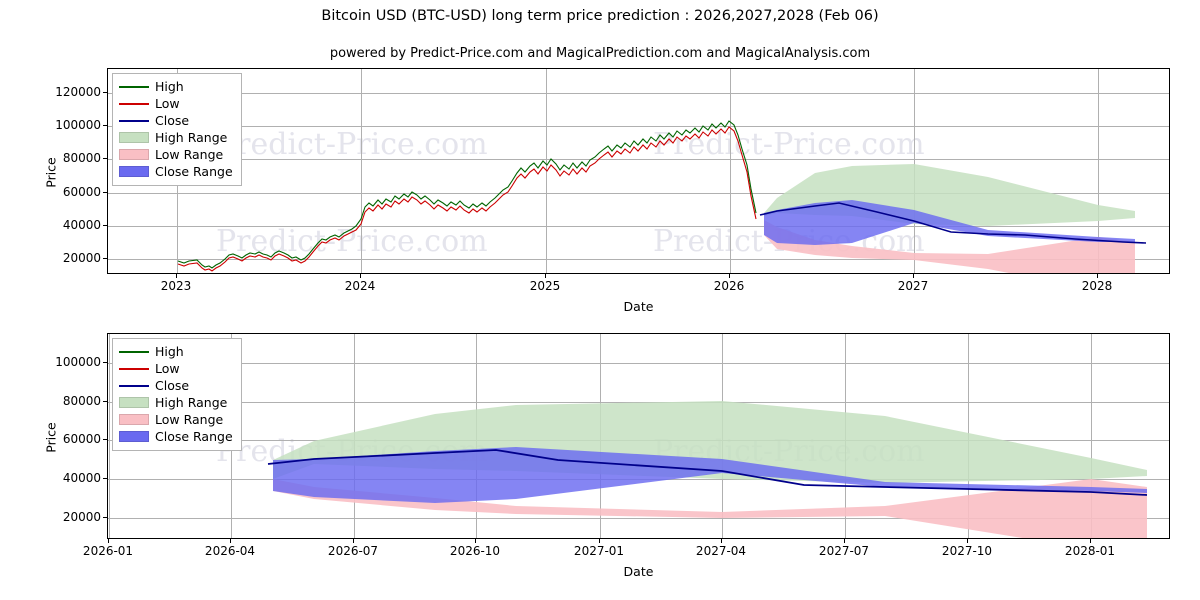 The height and width of the screenshot is (600, 1200). Describe the element at coordinates (1090, 551) in the screenshot. I see `x-tick-label: 2028-01` at that location.